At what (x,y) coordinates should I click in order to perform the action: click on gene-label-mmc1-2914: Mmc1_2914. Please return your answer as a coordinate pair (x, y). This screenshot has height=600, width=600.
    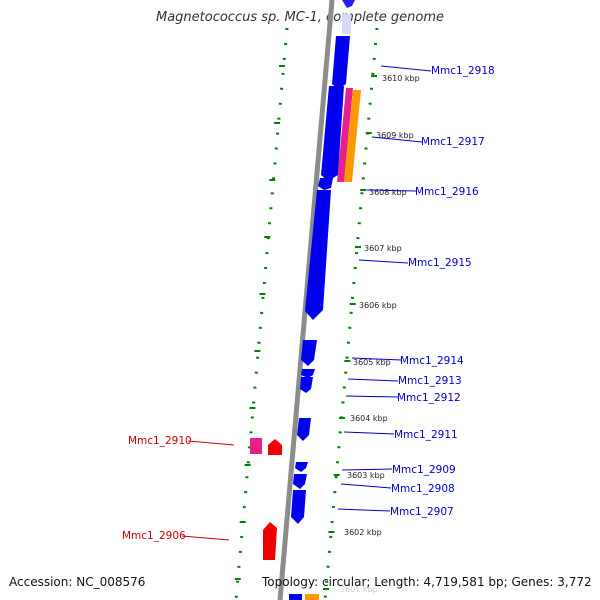
    Looking at the image, I should click on (432, 361).